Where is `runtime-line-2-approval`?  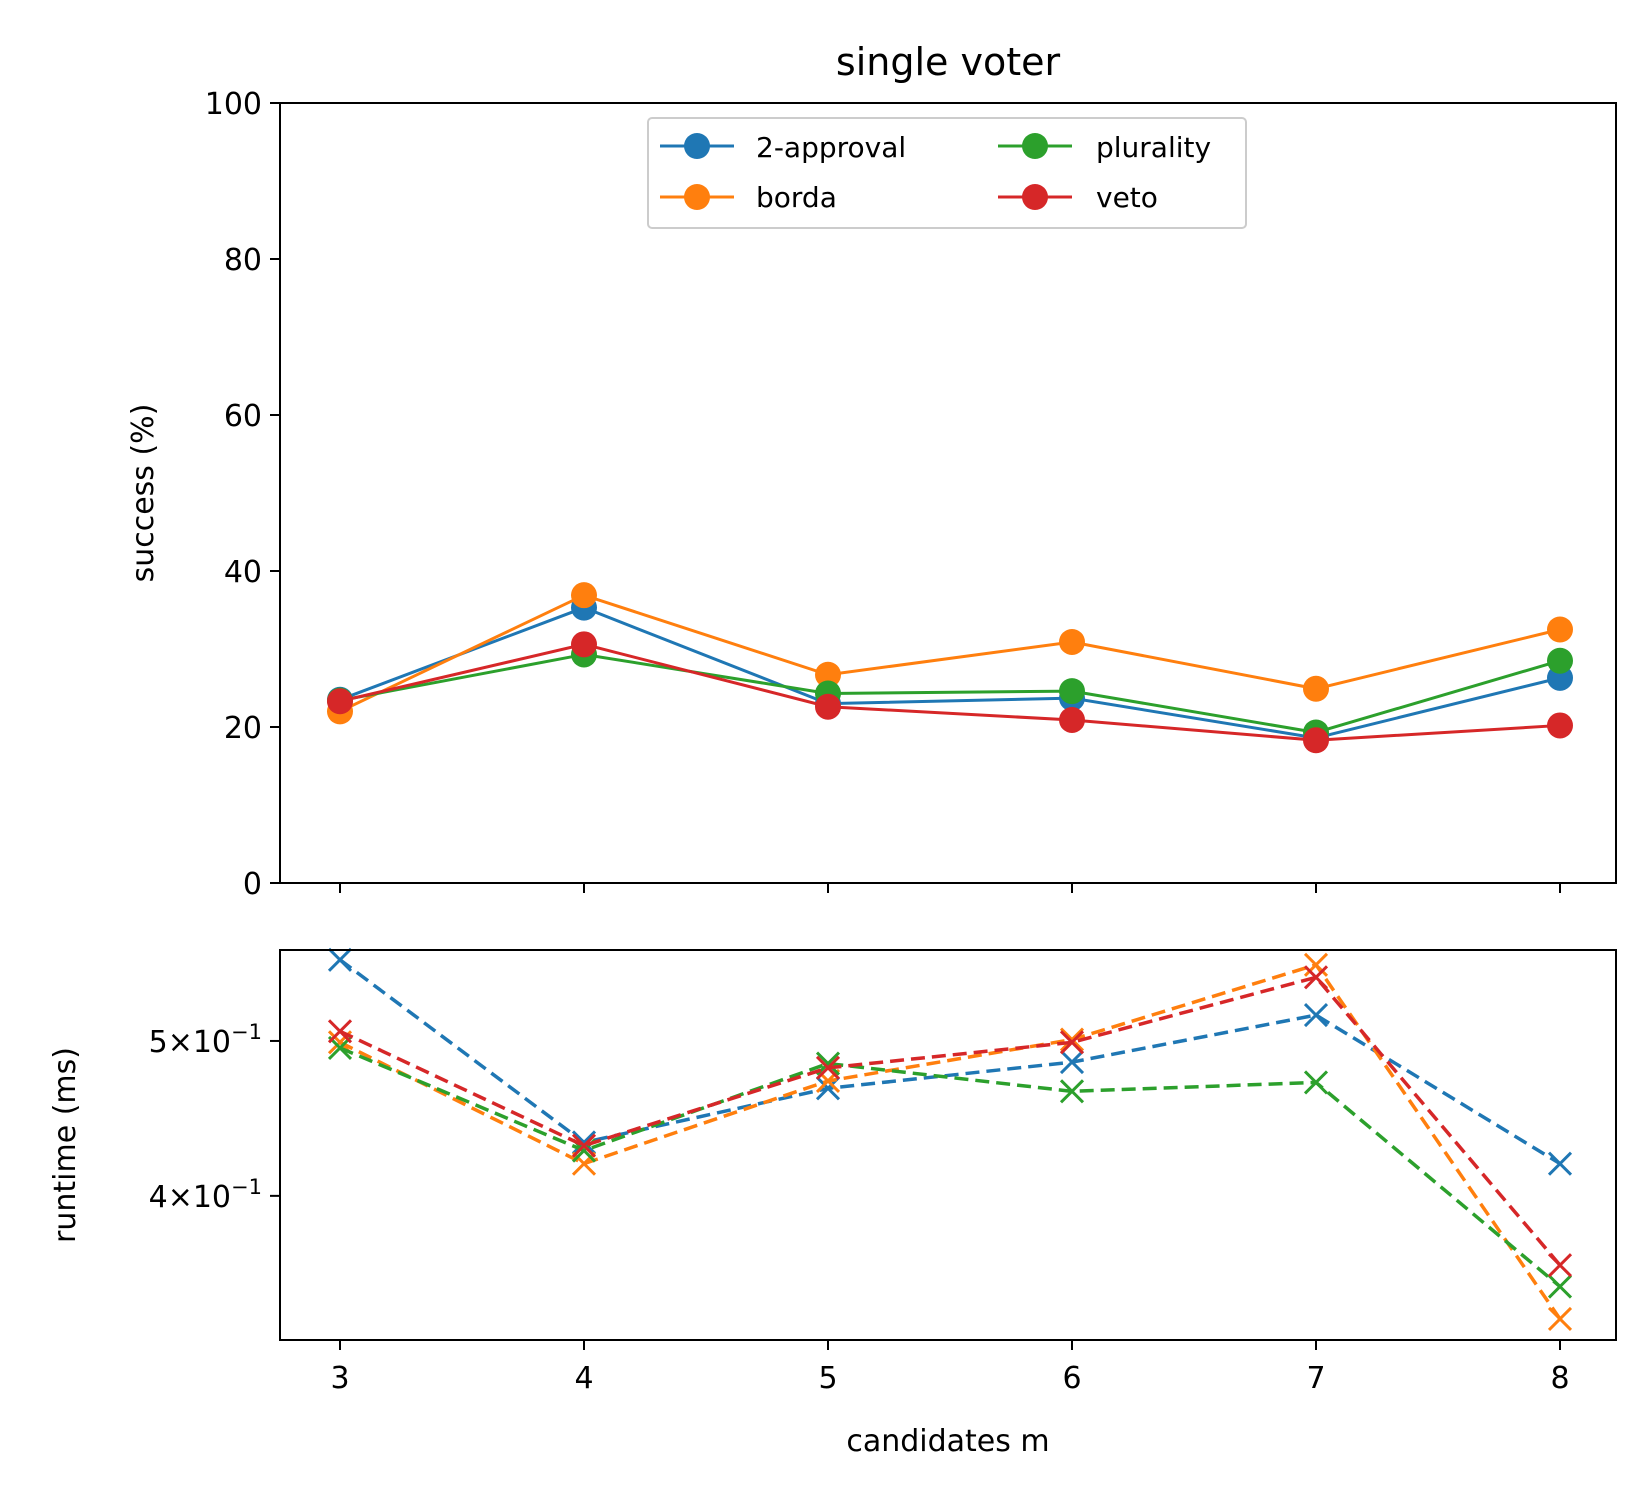 runtime-line-2-approval is located at coordinates (949, 1062).